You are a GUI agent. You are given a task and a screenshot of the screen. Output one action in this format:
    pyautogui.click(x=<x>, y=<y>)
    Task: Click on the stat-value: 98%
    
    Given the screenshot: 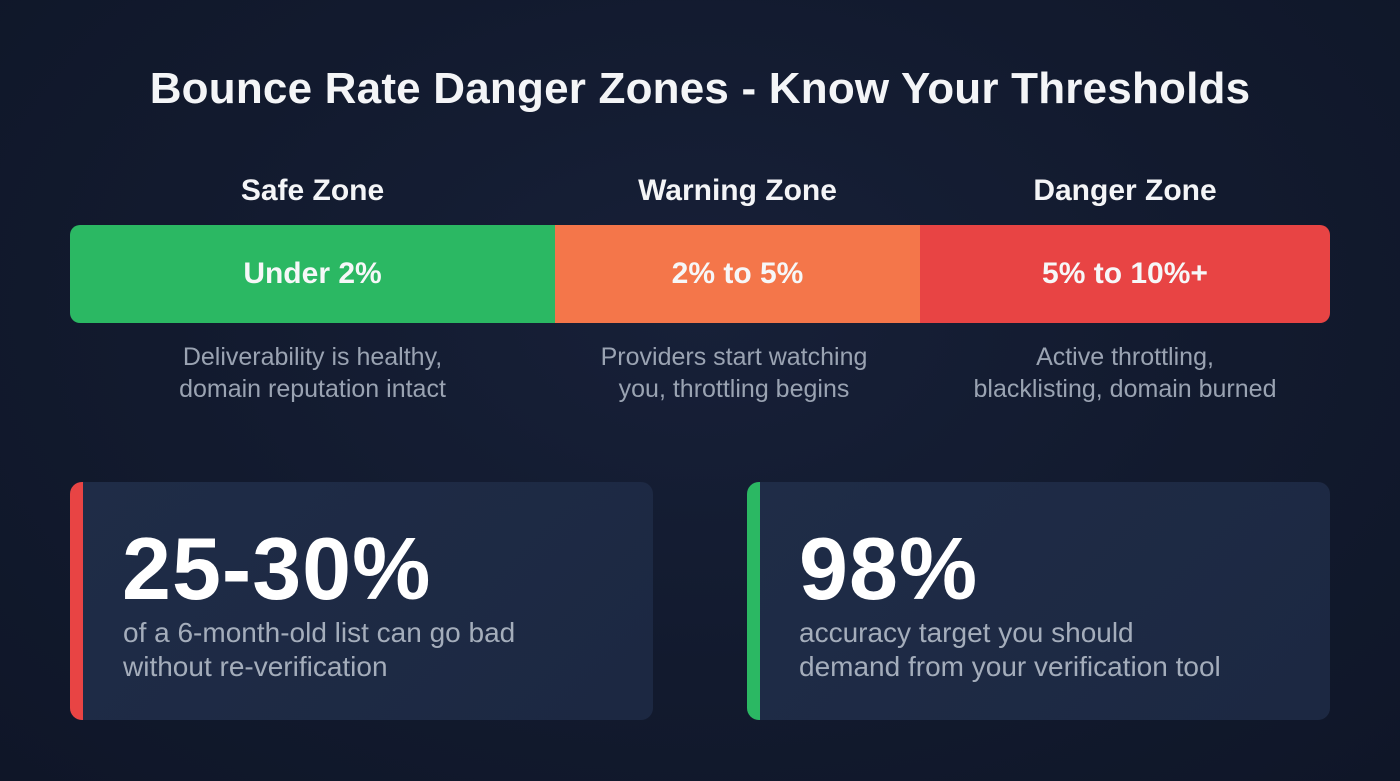 What is the action you would take?
    pyautogui.click(x=889, y=568)
    